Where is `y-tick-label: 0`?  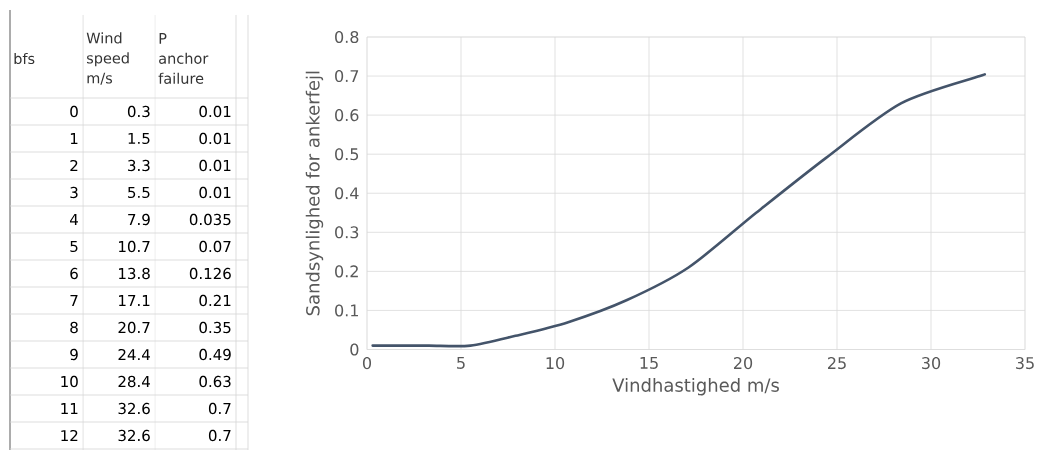 y-tick-label: 0 is located at coordinates (354, 349).